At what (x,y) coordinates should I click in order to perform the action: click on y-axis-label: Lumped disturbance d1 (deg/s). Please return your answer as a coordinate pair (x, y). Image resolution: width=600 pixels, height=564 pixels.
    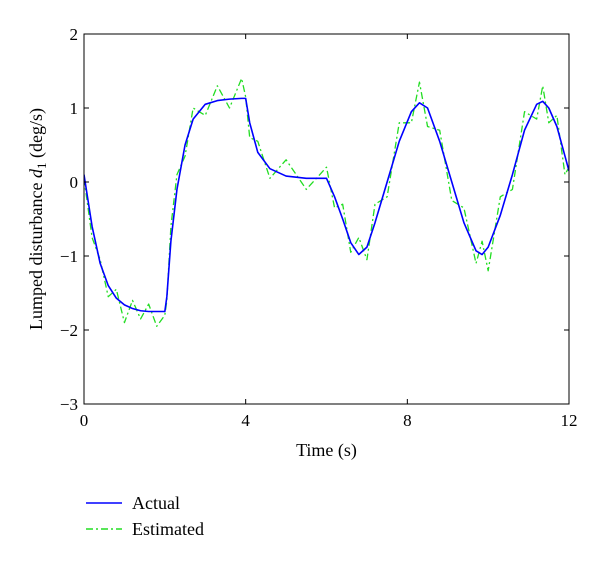
    Looking at the image, I should click on (37, 219).